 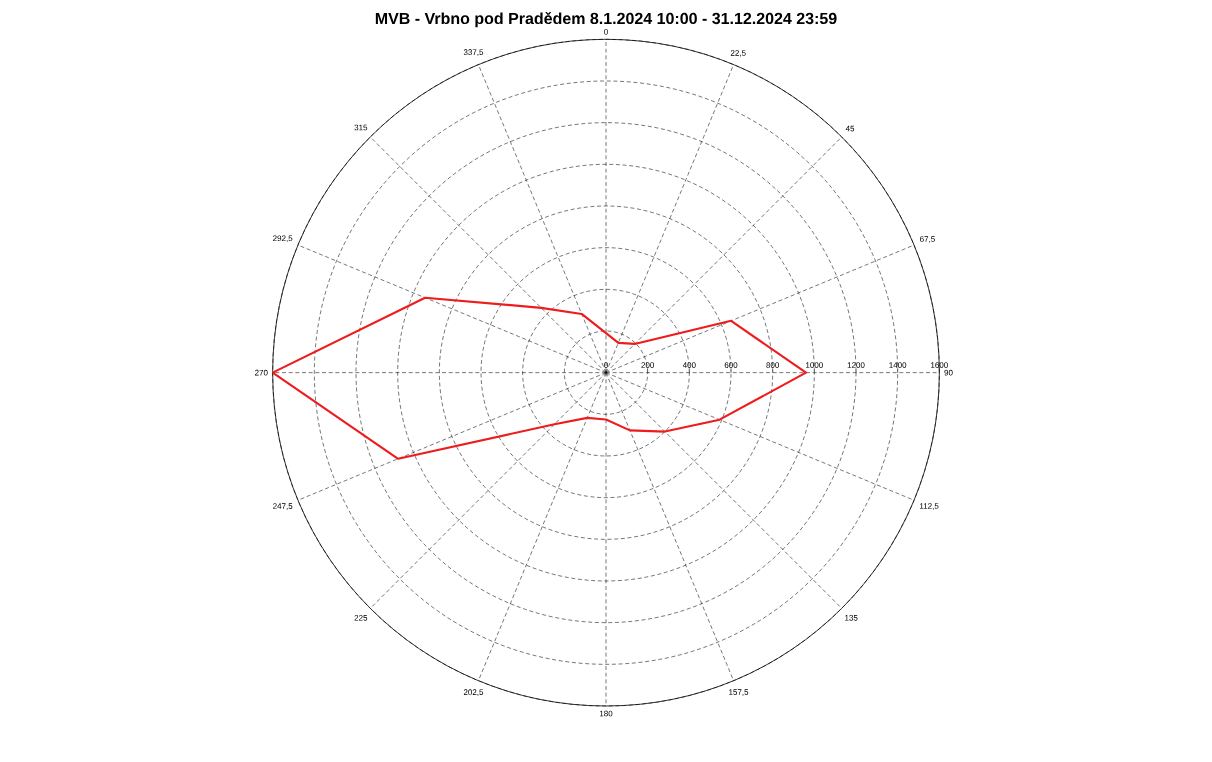 I want to click on y-tick-label: 400, so click(x=689, y=365).